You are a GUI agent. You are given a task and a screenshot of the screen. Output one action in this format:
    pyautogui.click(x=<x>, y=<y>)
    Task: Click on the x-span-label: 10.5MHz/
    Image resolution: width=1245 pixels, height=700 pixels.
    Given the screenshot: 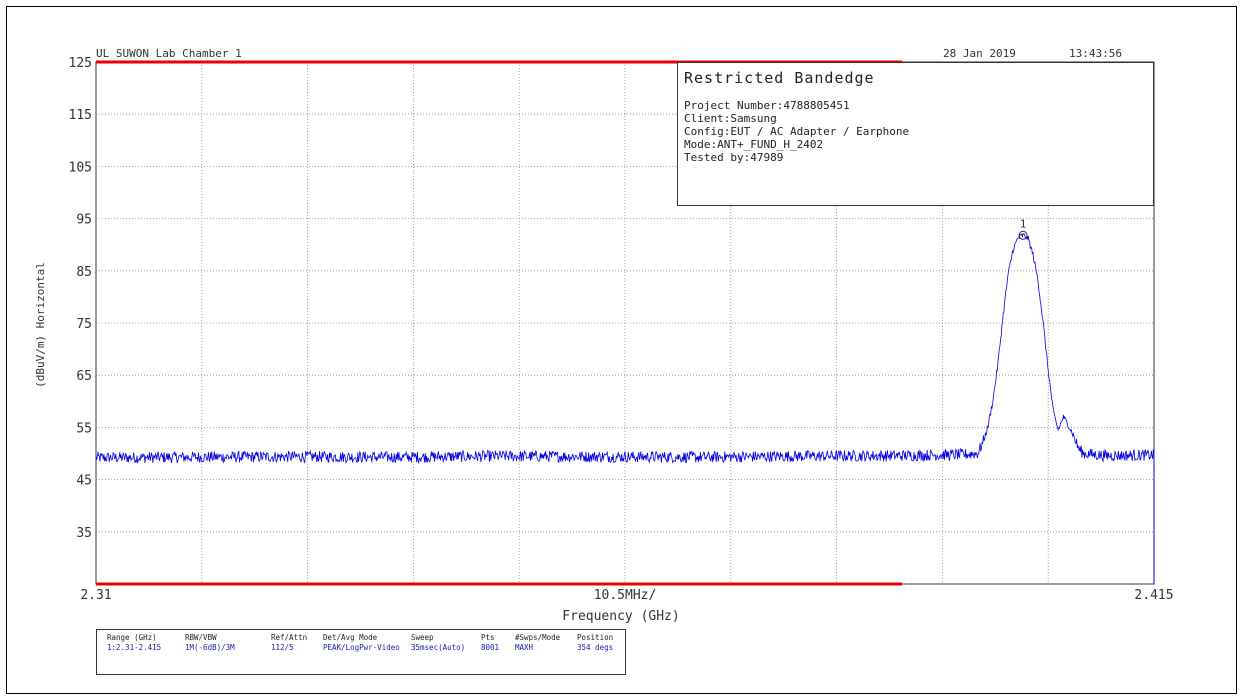 What is the action you would take?
    pyautogui.click(x=625, y=595)
    